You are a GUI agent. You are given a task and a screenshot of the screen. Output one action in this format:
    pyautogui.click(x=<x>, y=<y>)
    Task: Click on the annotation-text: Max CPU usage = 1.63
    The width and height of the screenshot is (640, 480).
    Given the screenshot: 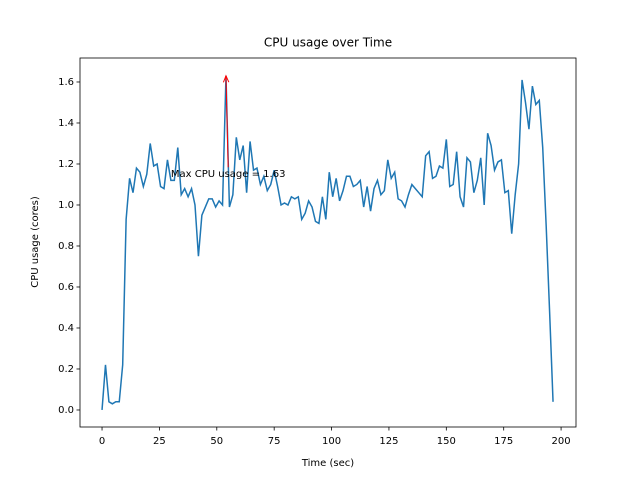 What is the action you would take?
    pyautogui.click(x=228, y=174)
    